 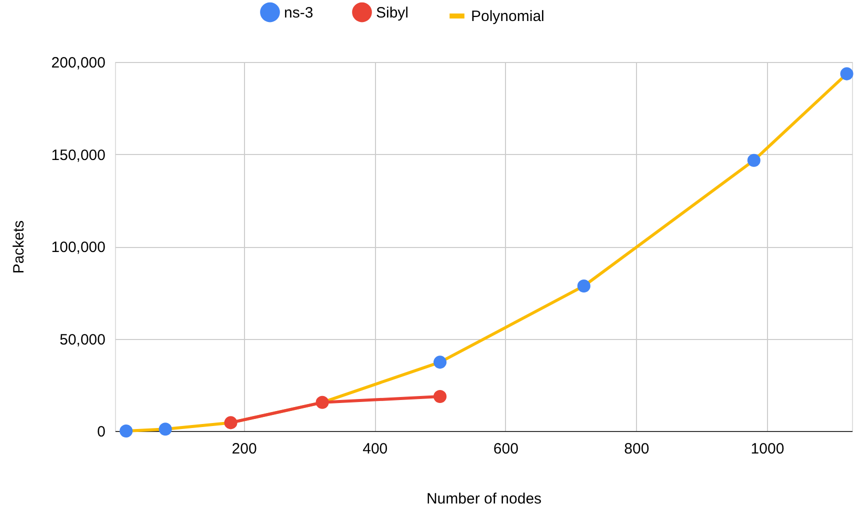 I want to click on legend-label: Sibyl, so click(x=392, y=13).